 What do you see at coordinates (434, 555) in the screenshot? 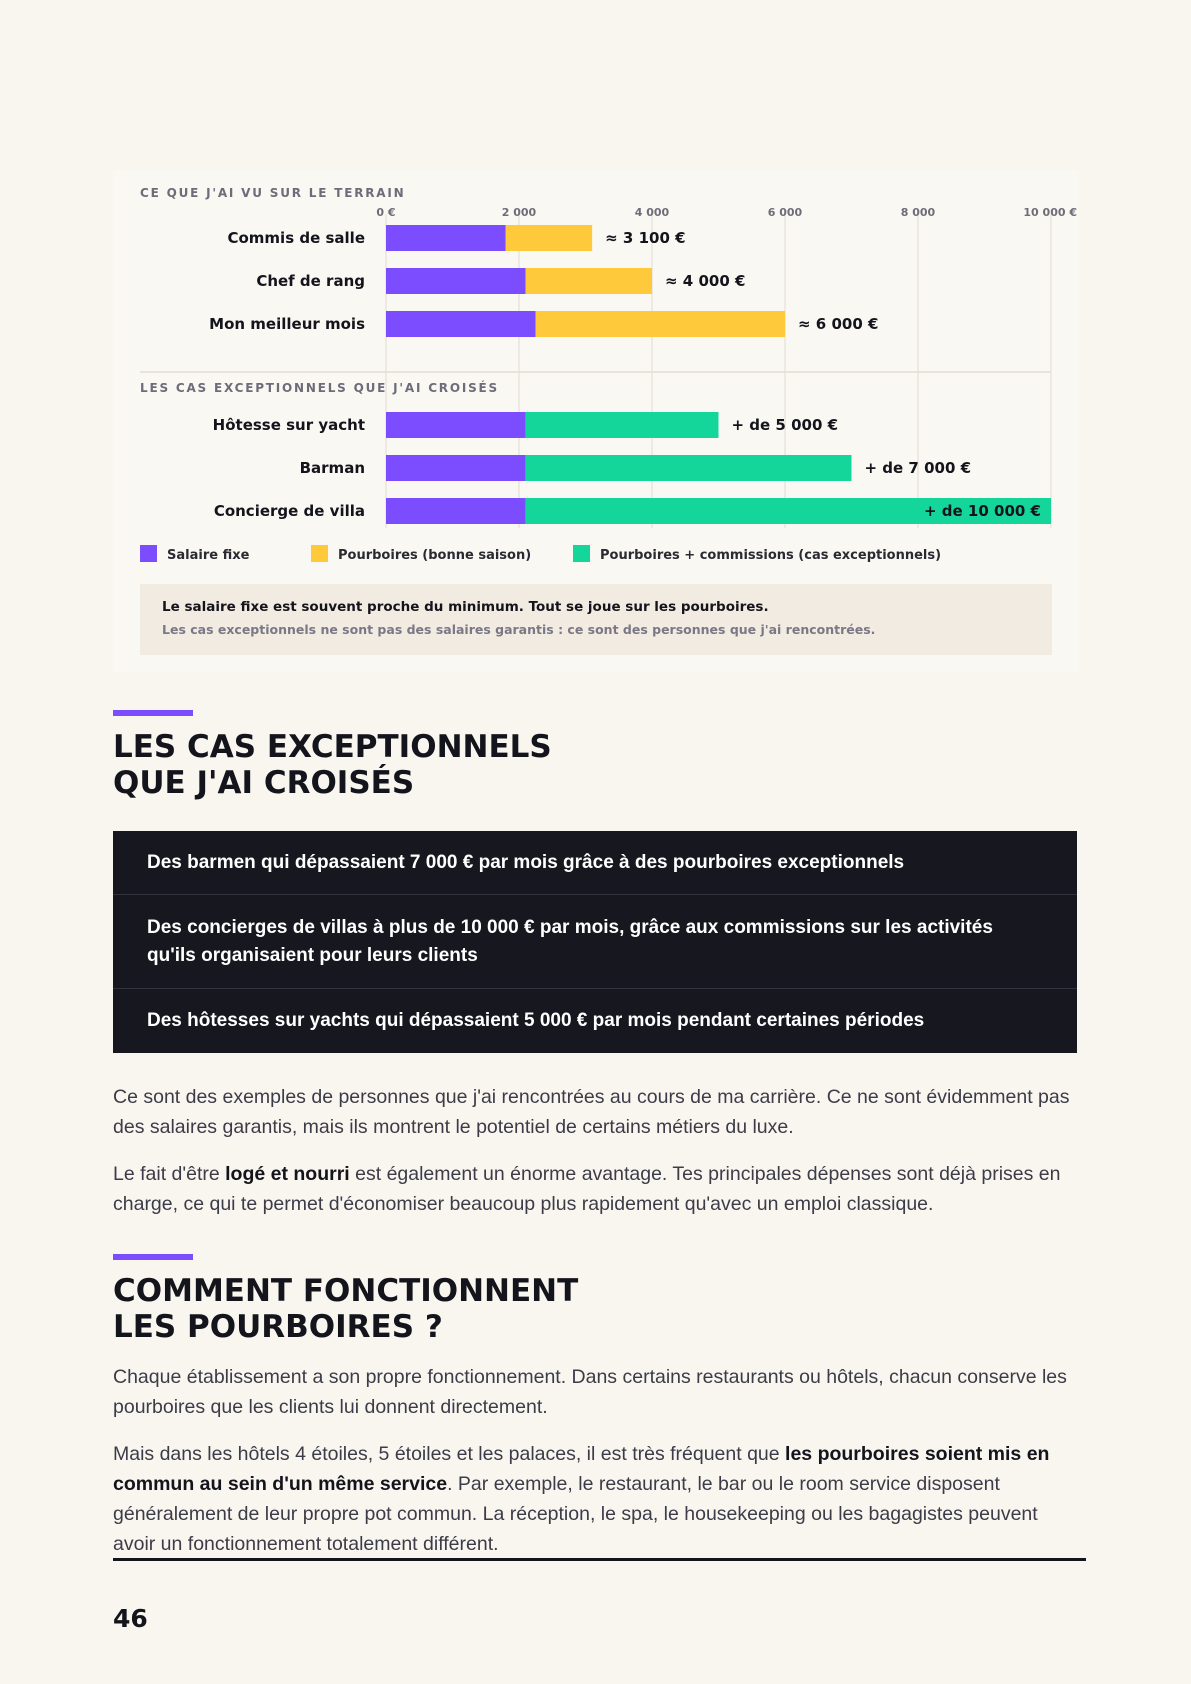
I see `legend-label: Pourboires (bonne saison)` at bounding box center [434, 555].